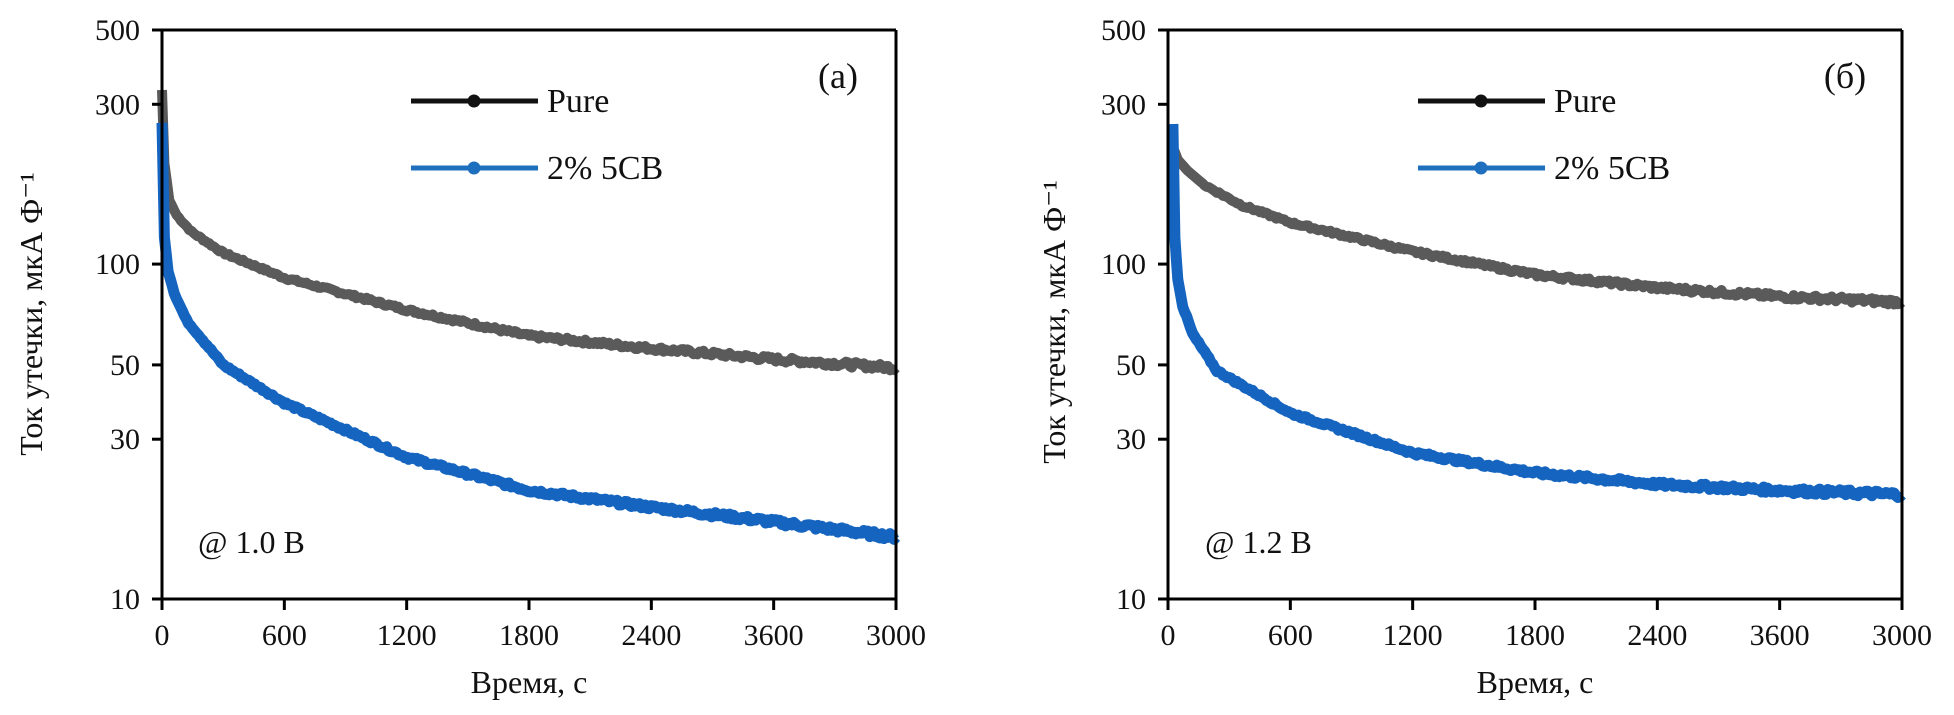 This screenshot has width=1954, height=715. Describe the element at coordinates (529, 682) in the screenshot. I see `x-axis-title-a: Время, с` at that location.